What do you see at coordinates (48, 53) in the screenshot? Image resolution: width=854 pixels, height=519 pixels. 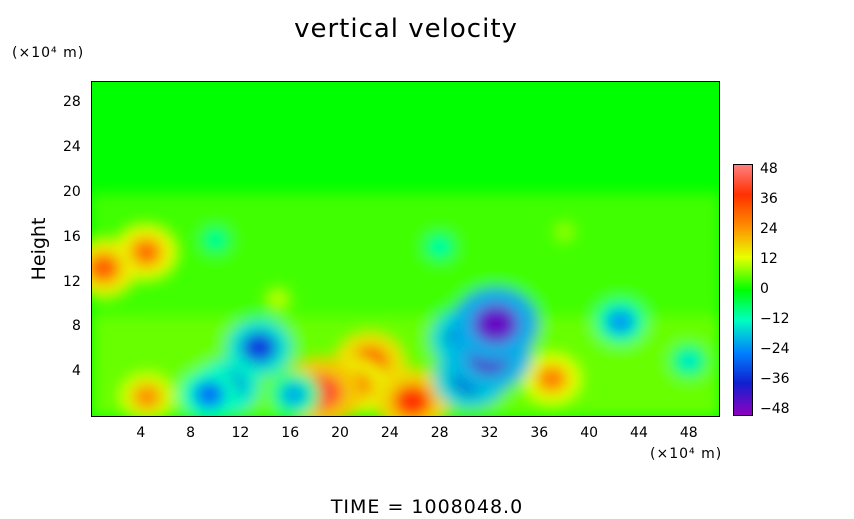 I see `y-axis-unit: (×10⁴ m)` at bounding box center [48, 53].